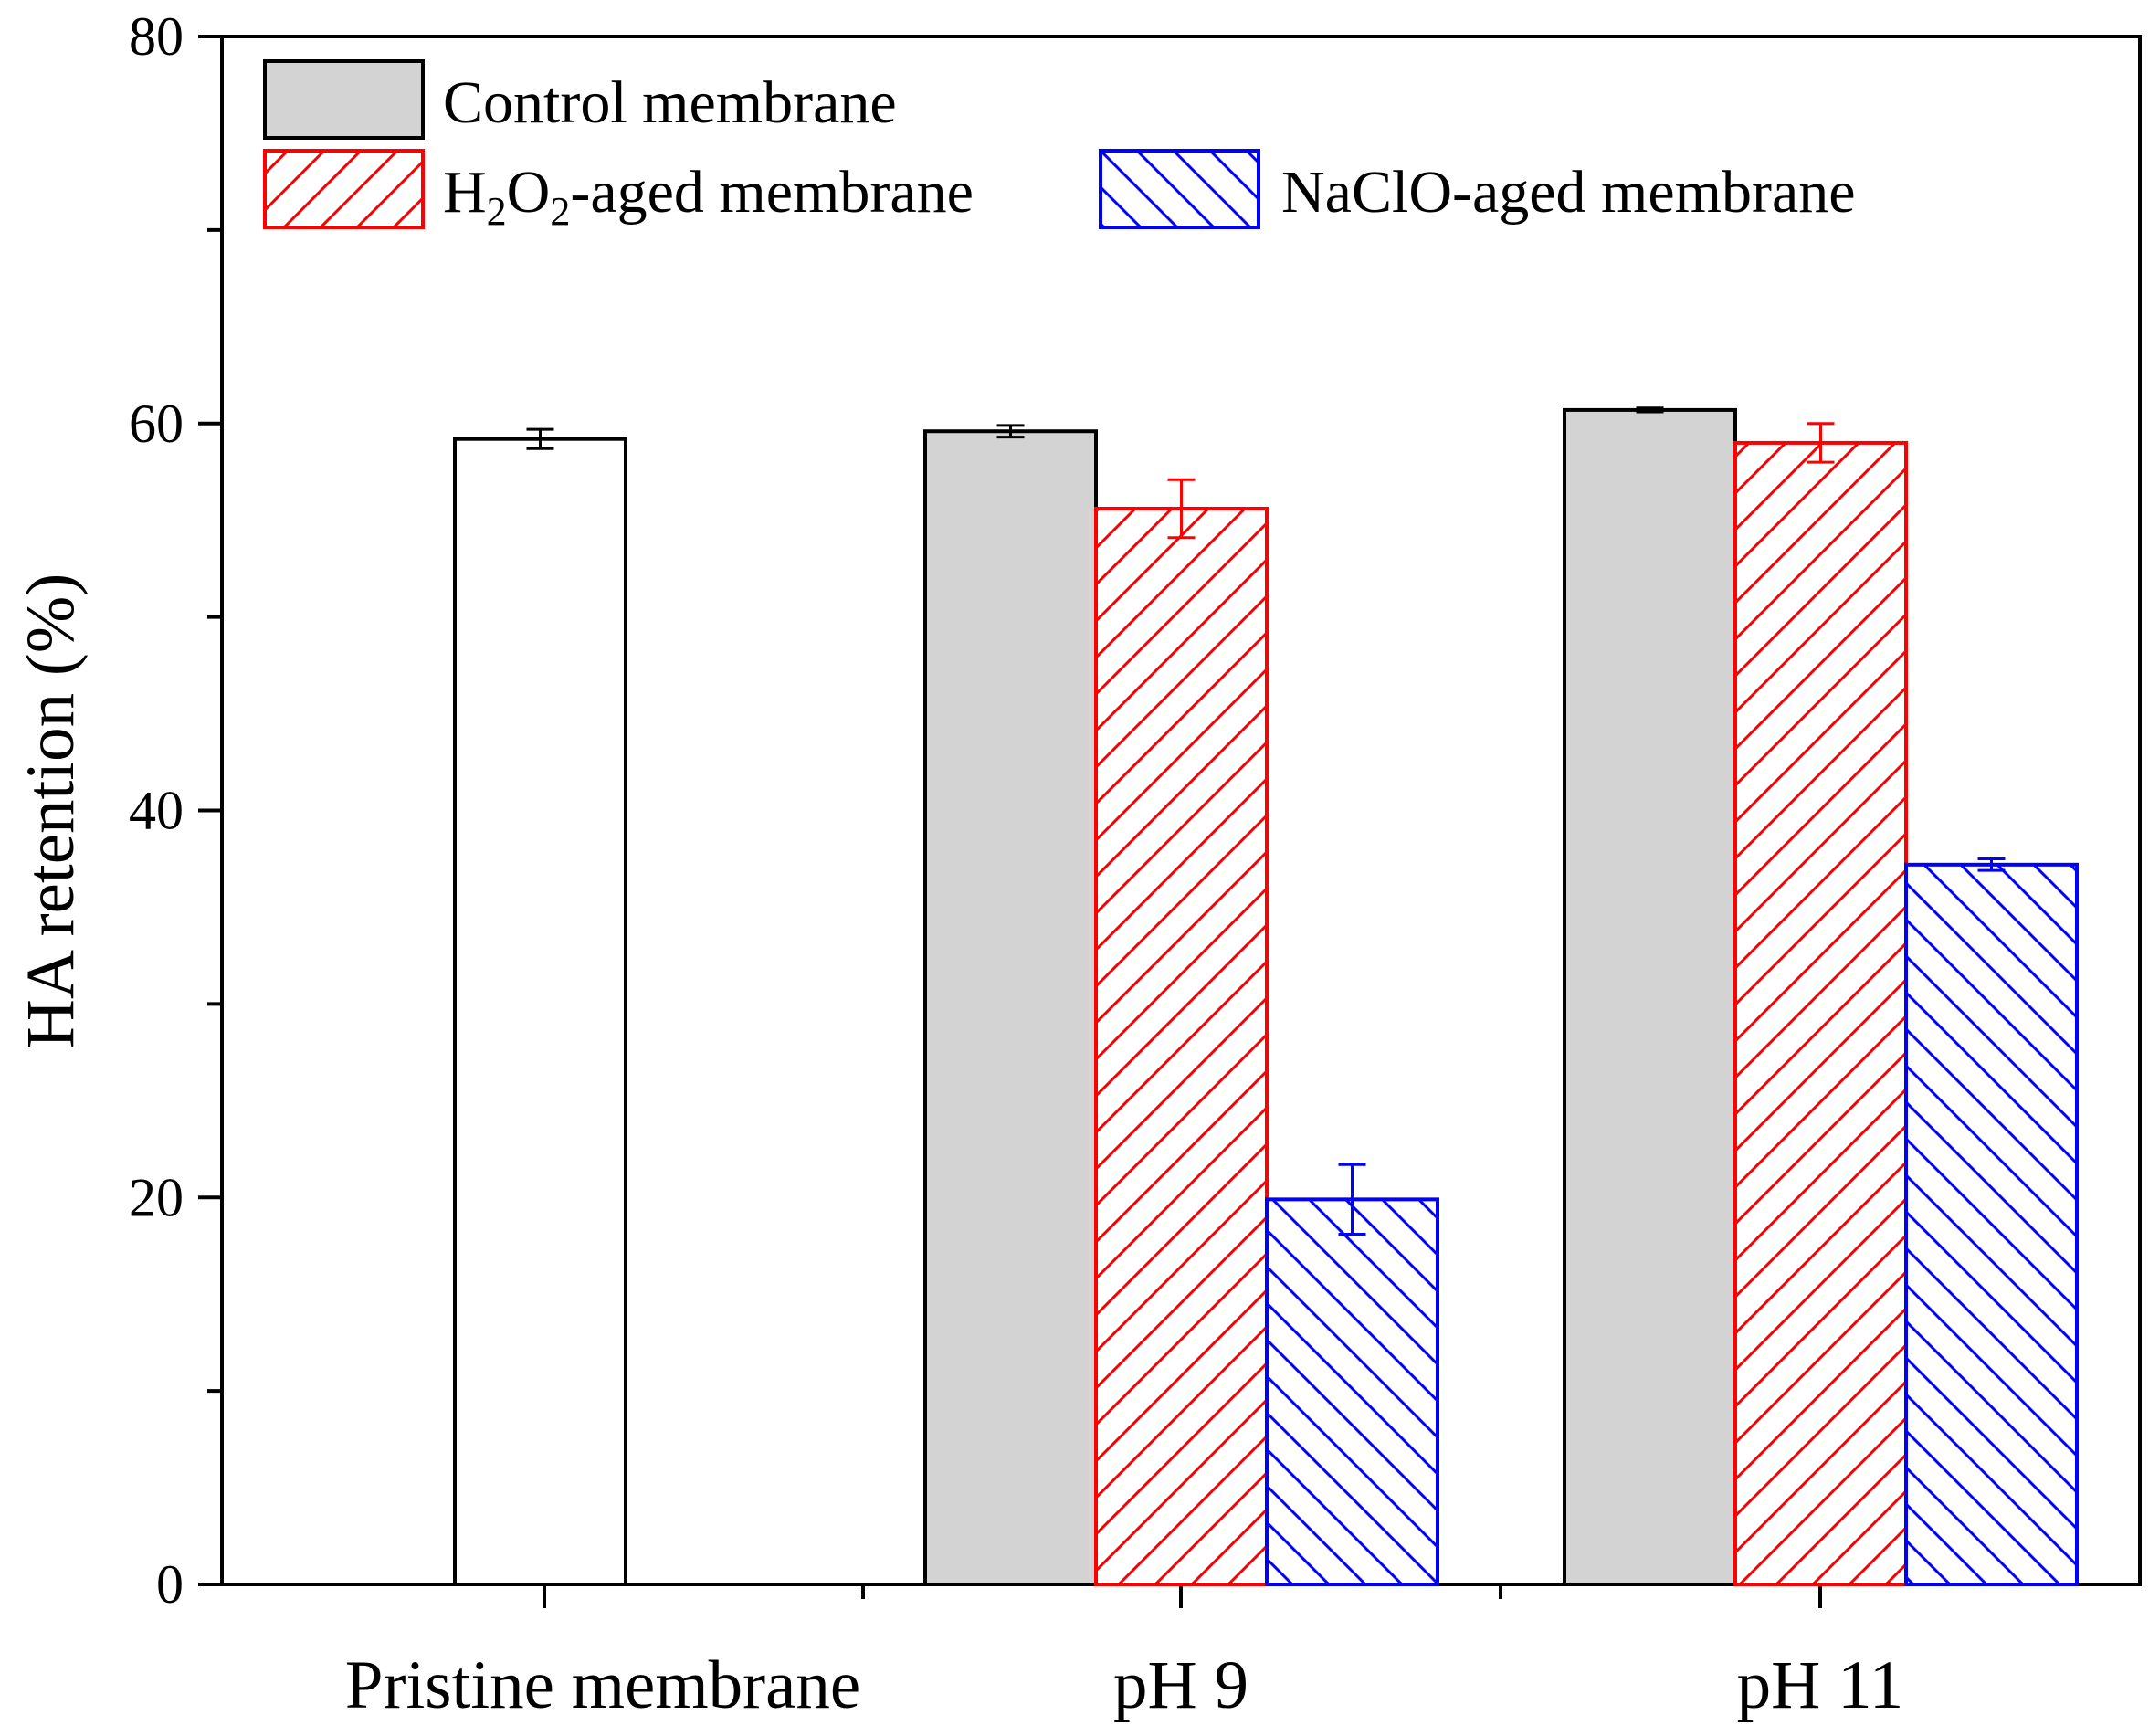  I want to click on y-axis-title: HA retention (%), so click(51, 811).